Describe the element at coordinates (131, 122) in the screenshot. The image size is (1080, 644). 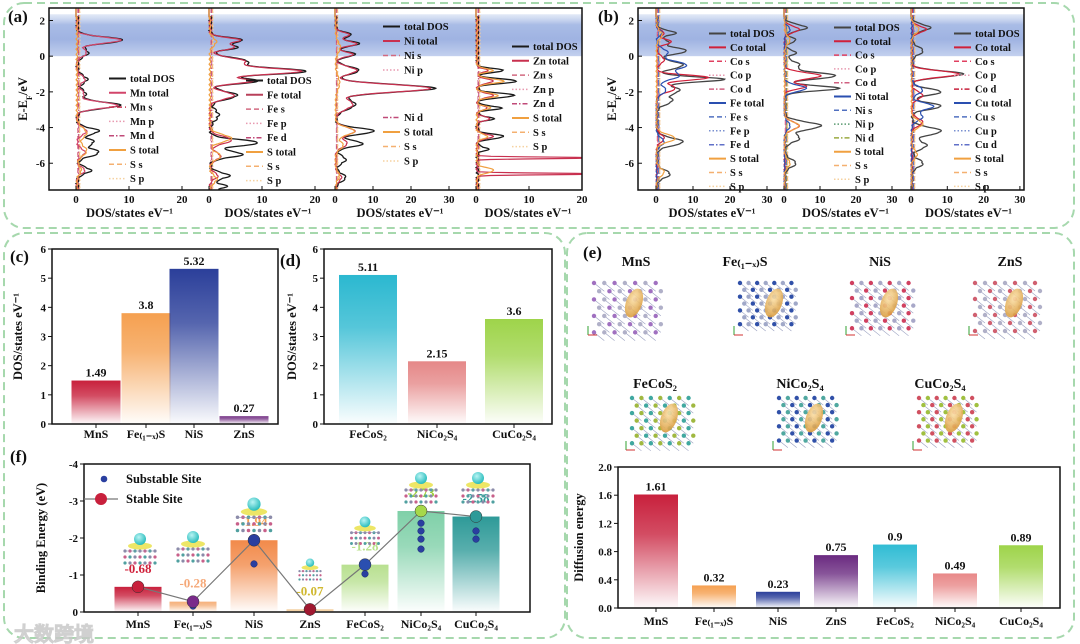
I see `legend-item: Mn p` at that location.